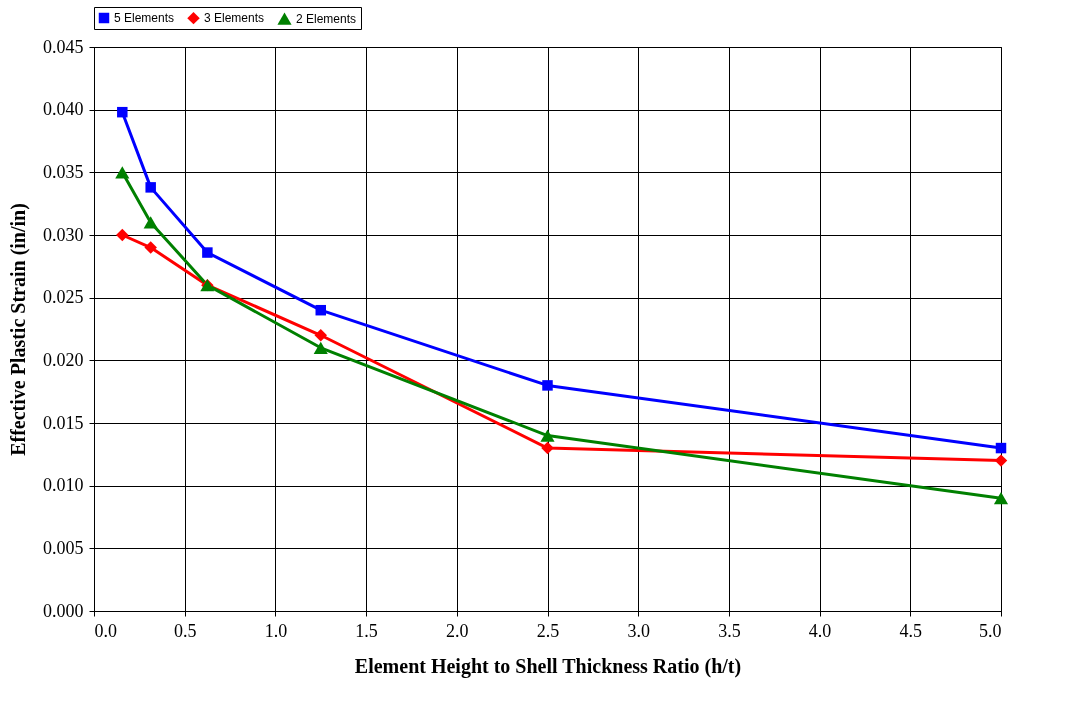 The width and height of the screenshot is (1070, 716). Describe the element at coordinates (63, 171) in the screenshot. I see `y-tick-label: 0.035` at that location.